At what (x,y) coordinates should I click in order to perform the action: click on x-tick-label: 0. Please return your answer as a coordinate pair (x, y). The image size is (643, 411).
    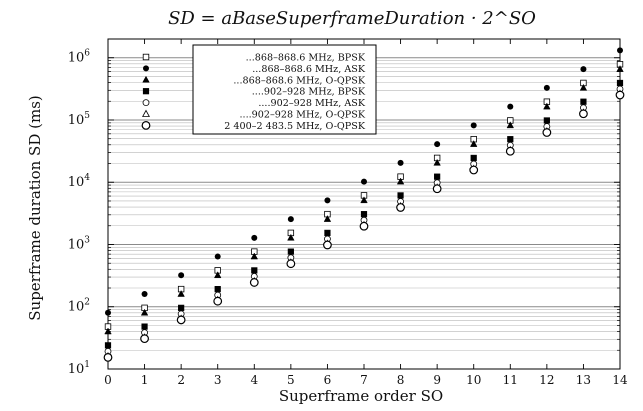
    Looking at the image, I should click on (108, 380).